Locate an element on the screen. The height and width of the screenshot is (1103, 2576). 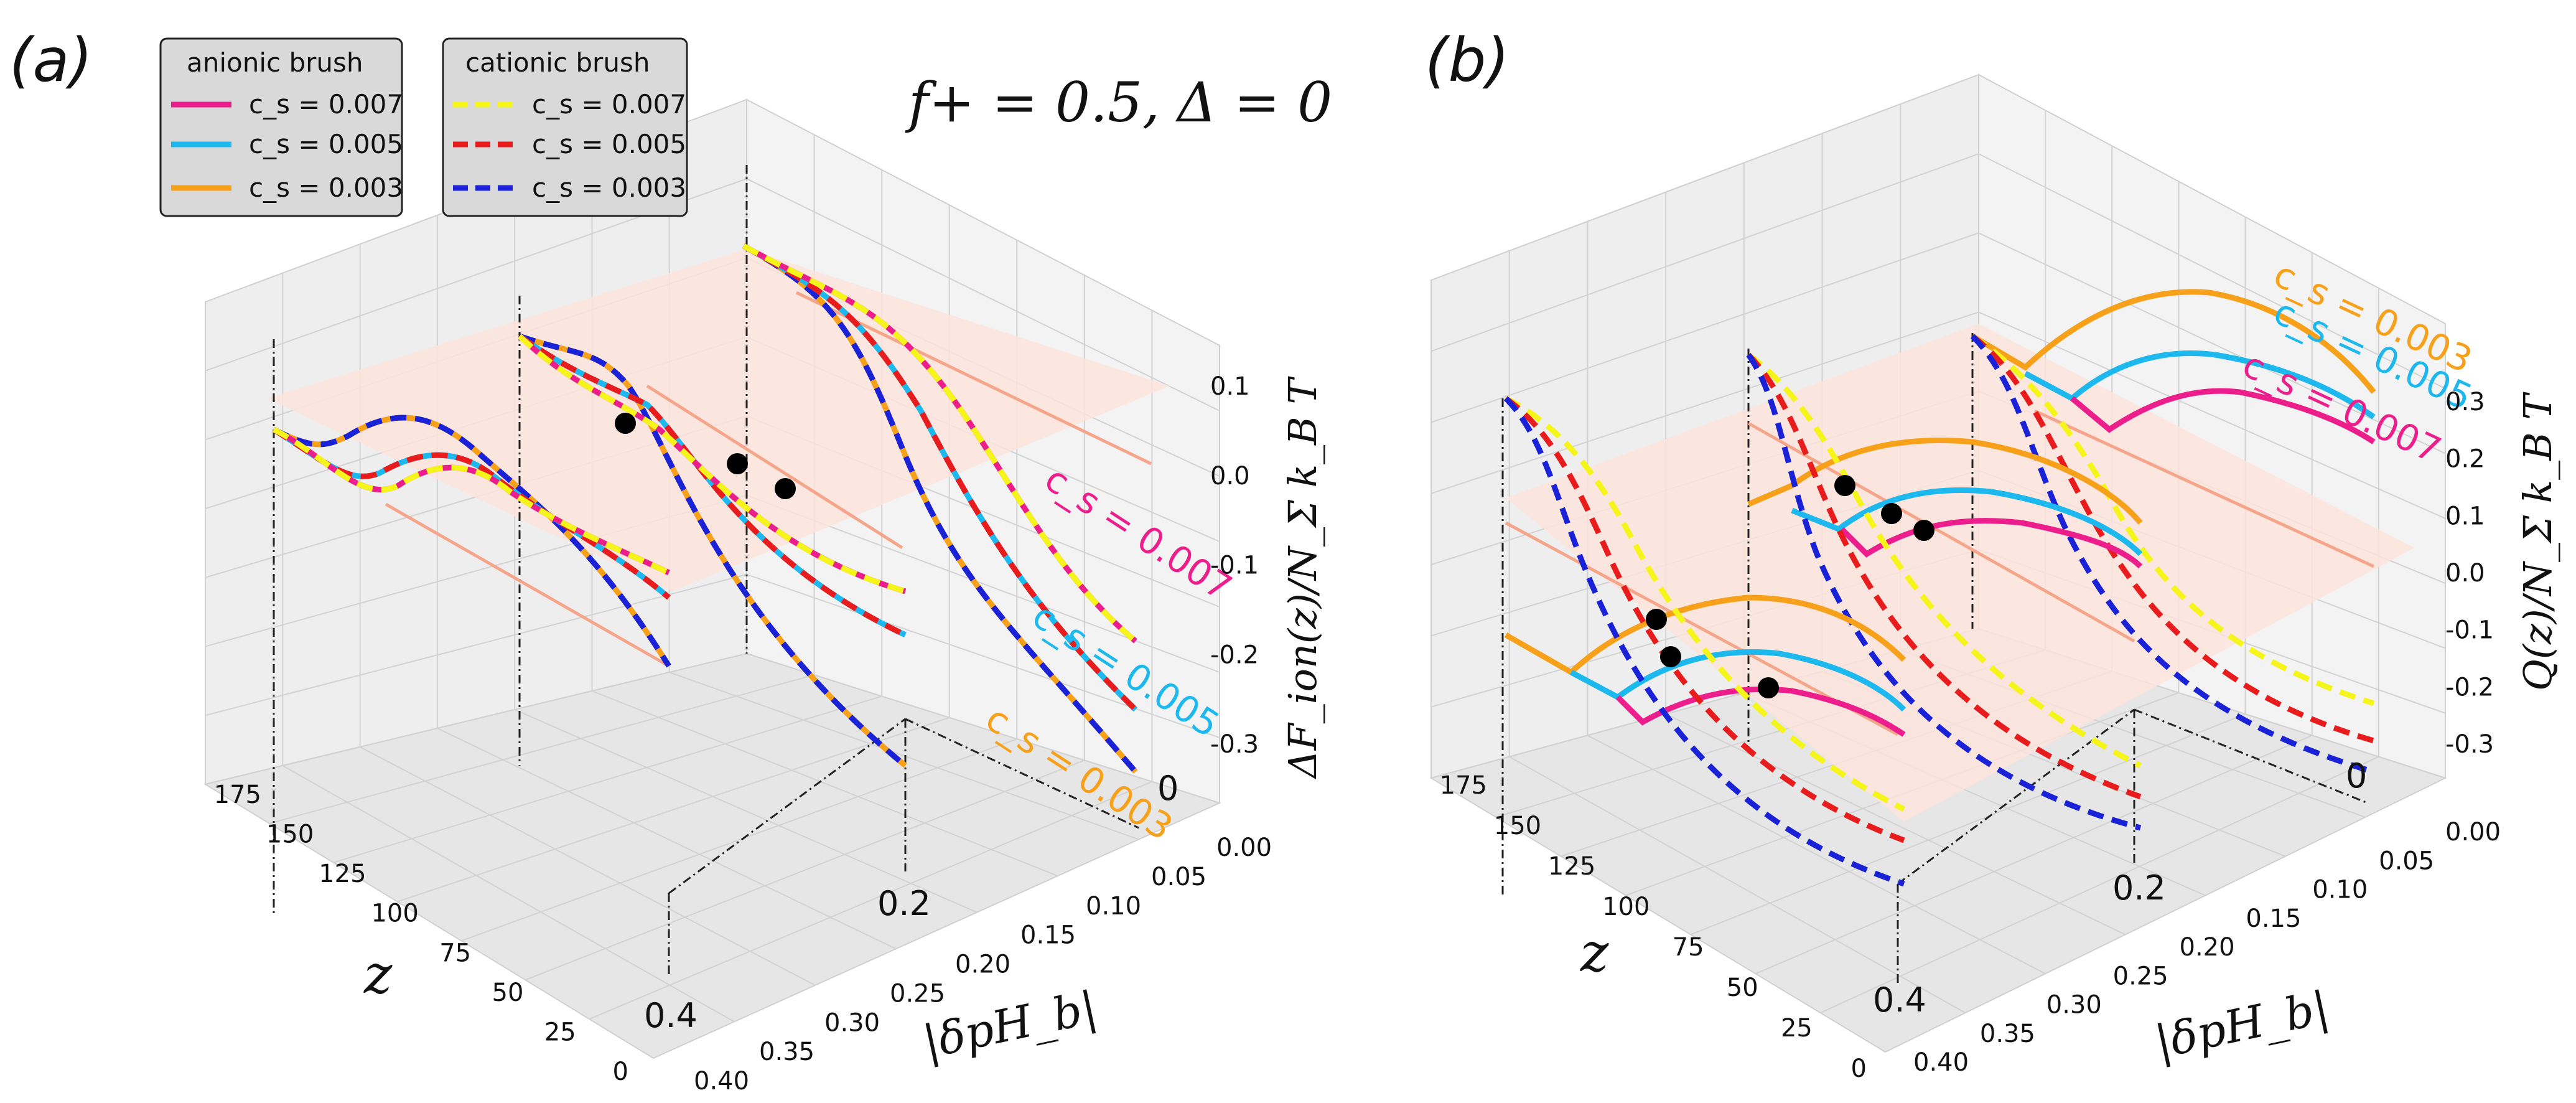
panel-b-markers is located at coordinates (1790, 587).